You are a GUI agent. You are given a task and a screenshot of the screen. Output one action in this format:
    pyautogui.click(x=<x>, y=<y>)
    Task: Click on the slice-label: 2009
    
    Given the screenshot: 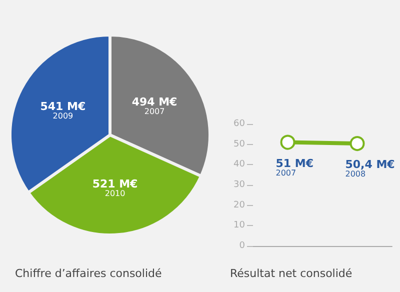 What is the action you would take?
    pyautogui.click(x=63, y=116)
    